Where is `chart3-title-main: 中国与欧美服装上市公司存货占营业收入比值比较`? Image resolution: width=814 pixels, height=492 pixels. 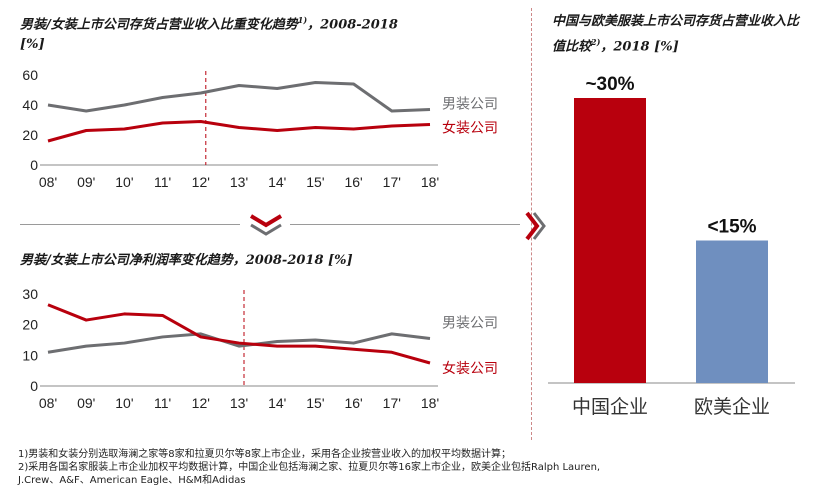 chart3-title-main: 中国与欧美服装上市公司存货占营业收入比值比较 is located at coordinates (676, 34).